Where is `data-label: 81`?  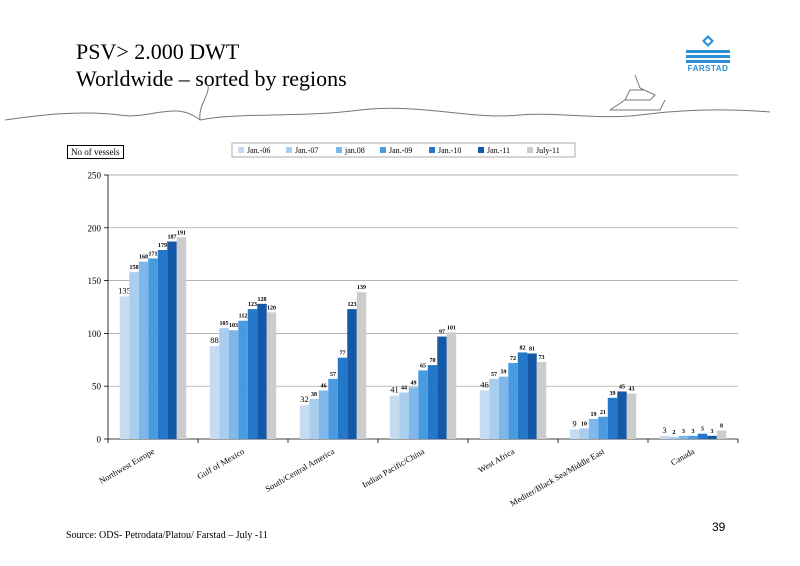 data-label: 81 is located at coordinates (532, 349).